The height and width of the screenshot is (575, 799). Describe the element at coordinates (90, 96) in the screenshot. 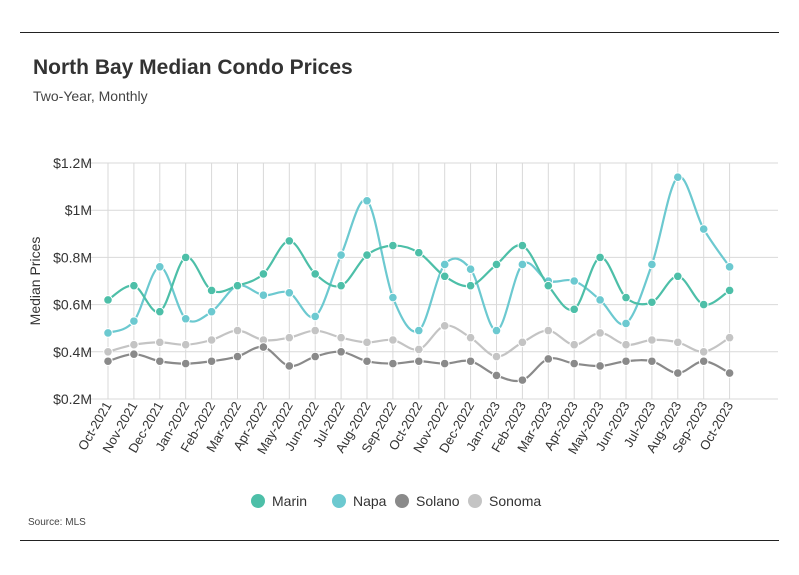

I see `chart-subtitle: Two-Year, Monthly` at that location.